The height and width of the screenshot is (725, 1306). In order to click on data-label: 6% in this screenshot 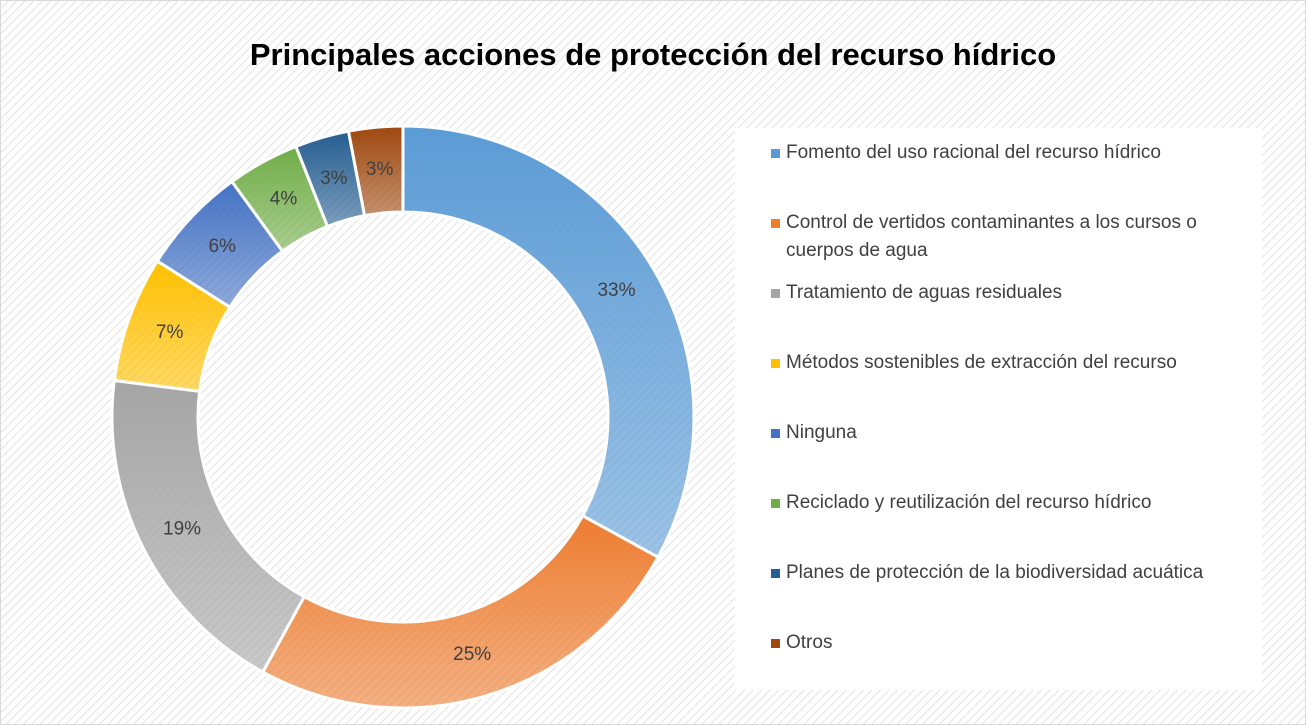, I will do `click(222, 246)`.